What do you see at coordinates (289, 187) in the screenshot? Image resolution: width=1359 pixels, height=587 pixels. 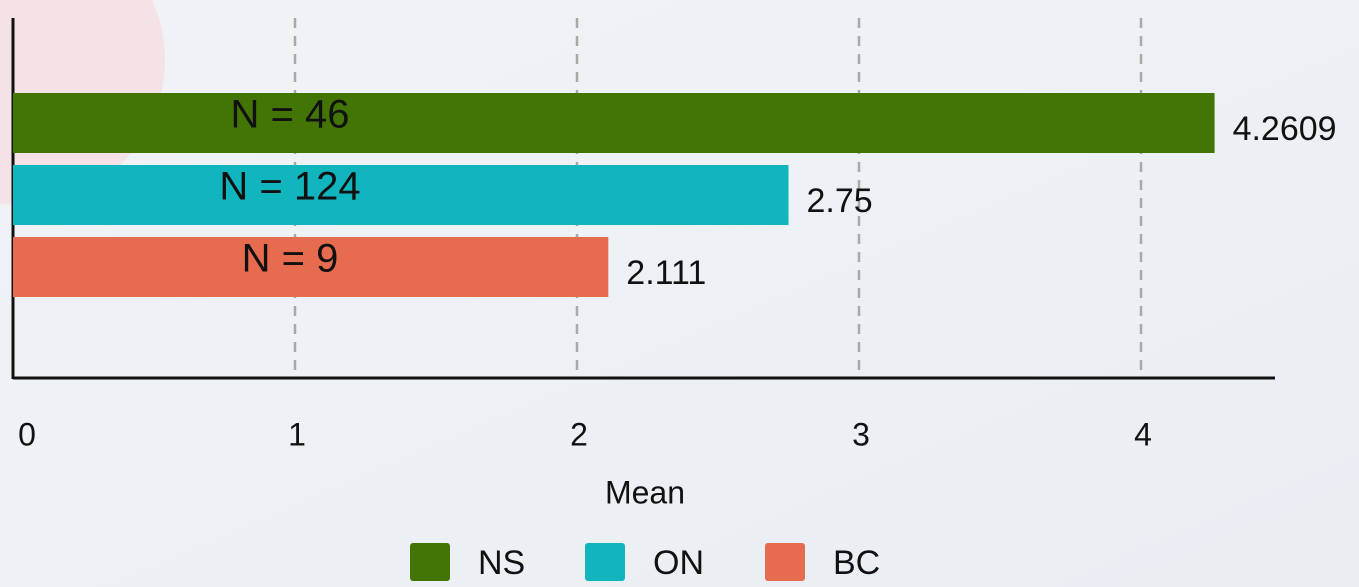 I see `annotation: N = 124` at bounding box center [289, 187].